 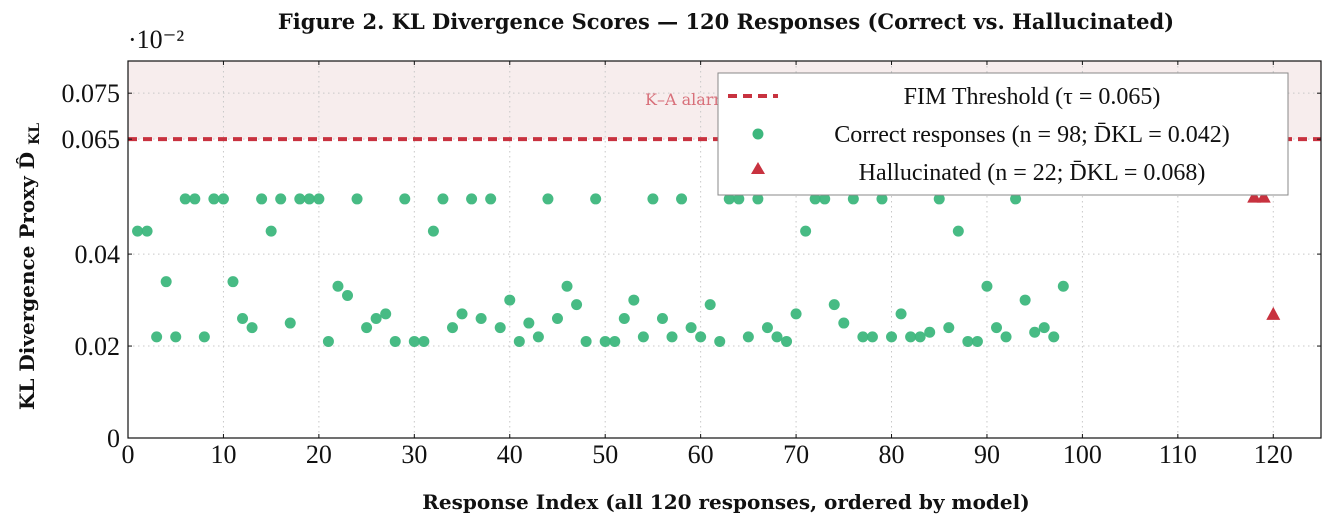 I want to click on x-tick-label: 10, so click(x=223, y=454).